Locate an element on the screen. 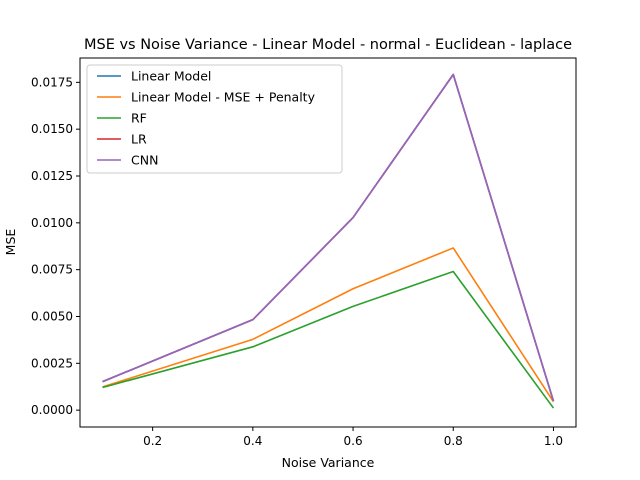 This screenshot has width=640, height=480. y-tick-label: 0.0150 is located at coordinates (52, 129).